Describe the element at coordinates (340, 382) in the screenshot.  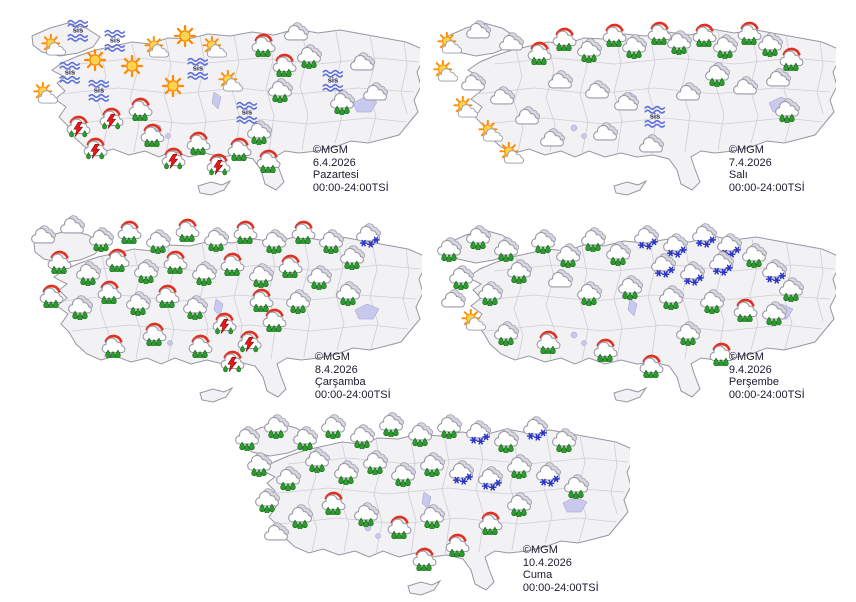
I see `day-label: Çarşamba` at that location.